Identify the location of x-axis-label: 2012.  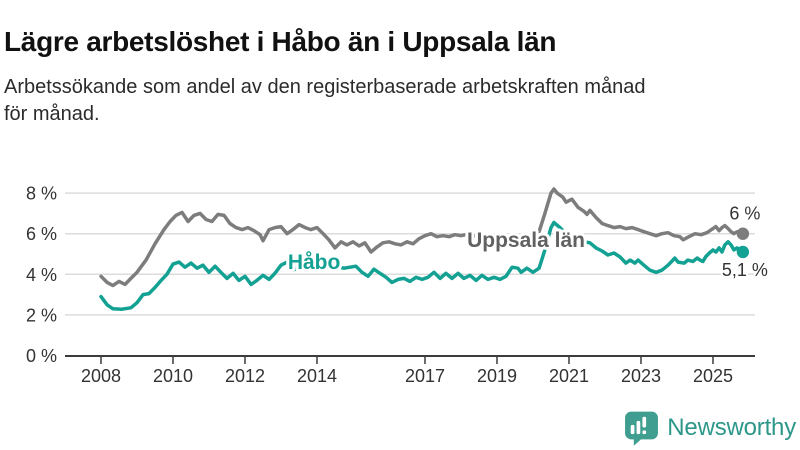
(245, 376).